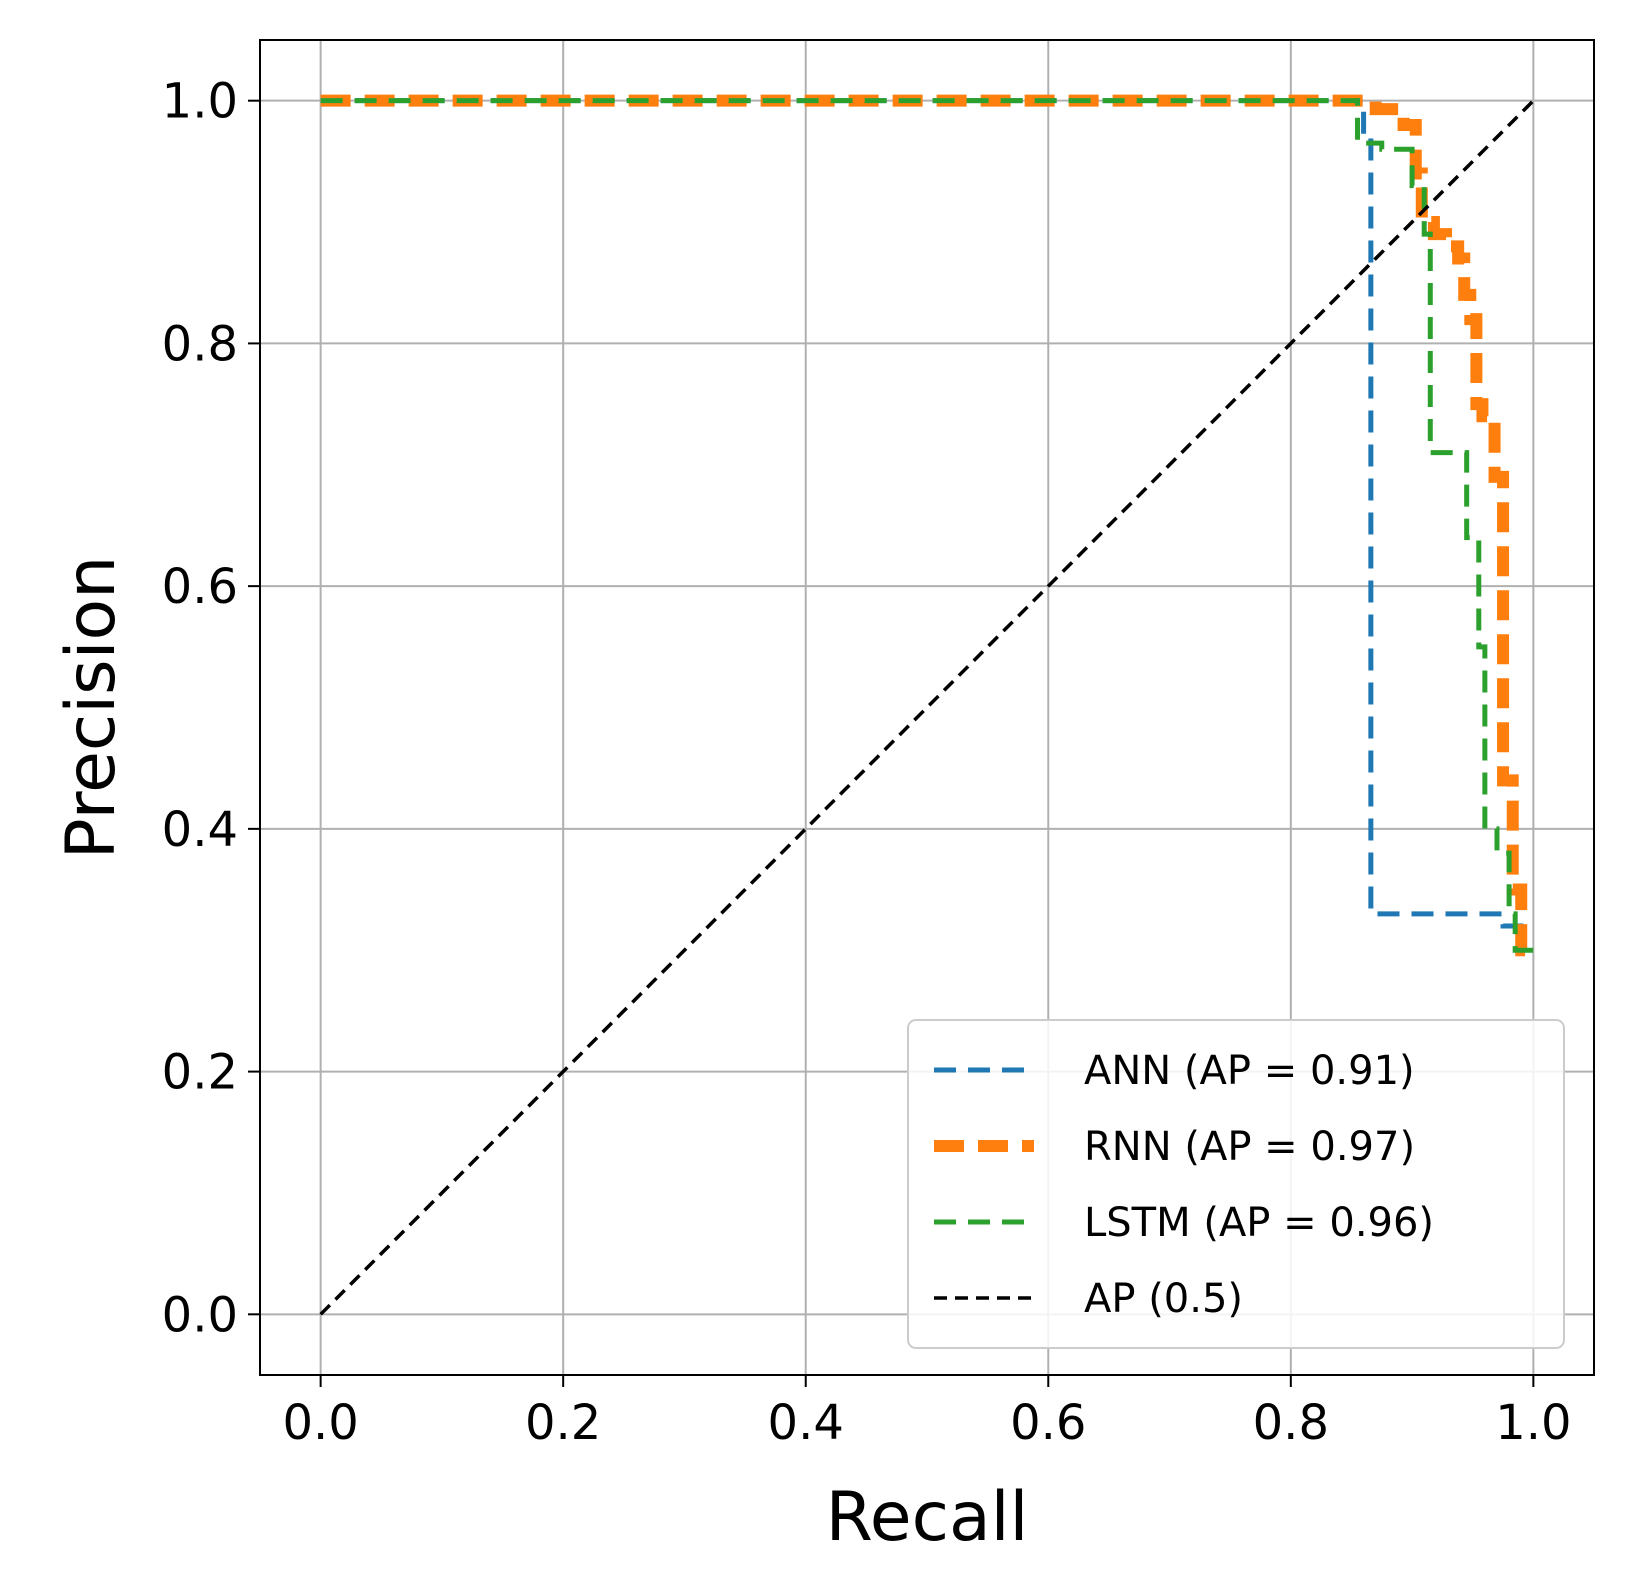 This screenshot has width=1631, height=1569. What do you see at coordinates (1048, 1423) in the screenshot?
I see `x-tick-label: 0.6` at bounding box center [1048, 1423].